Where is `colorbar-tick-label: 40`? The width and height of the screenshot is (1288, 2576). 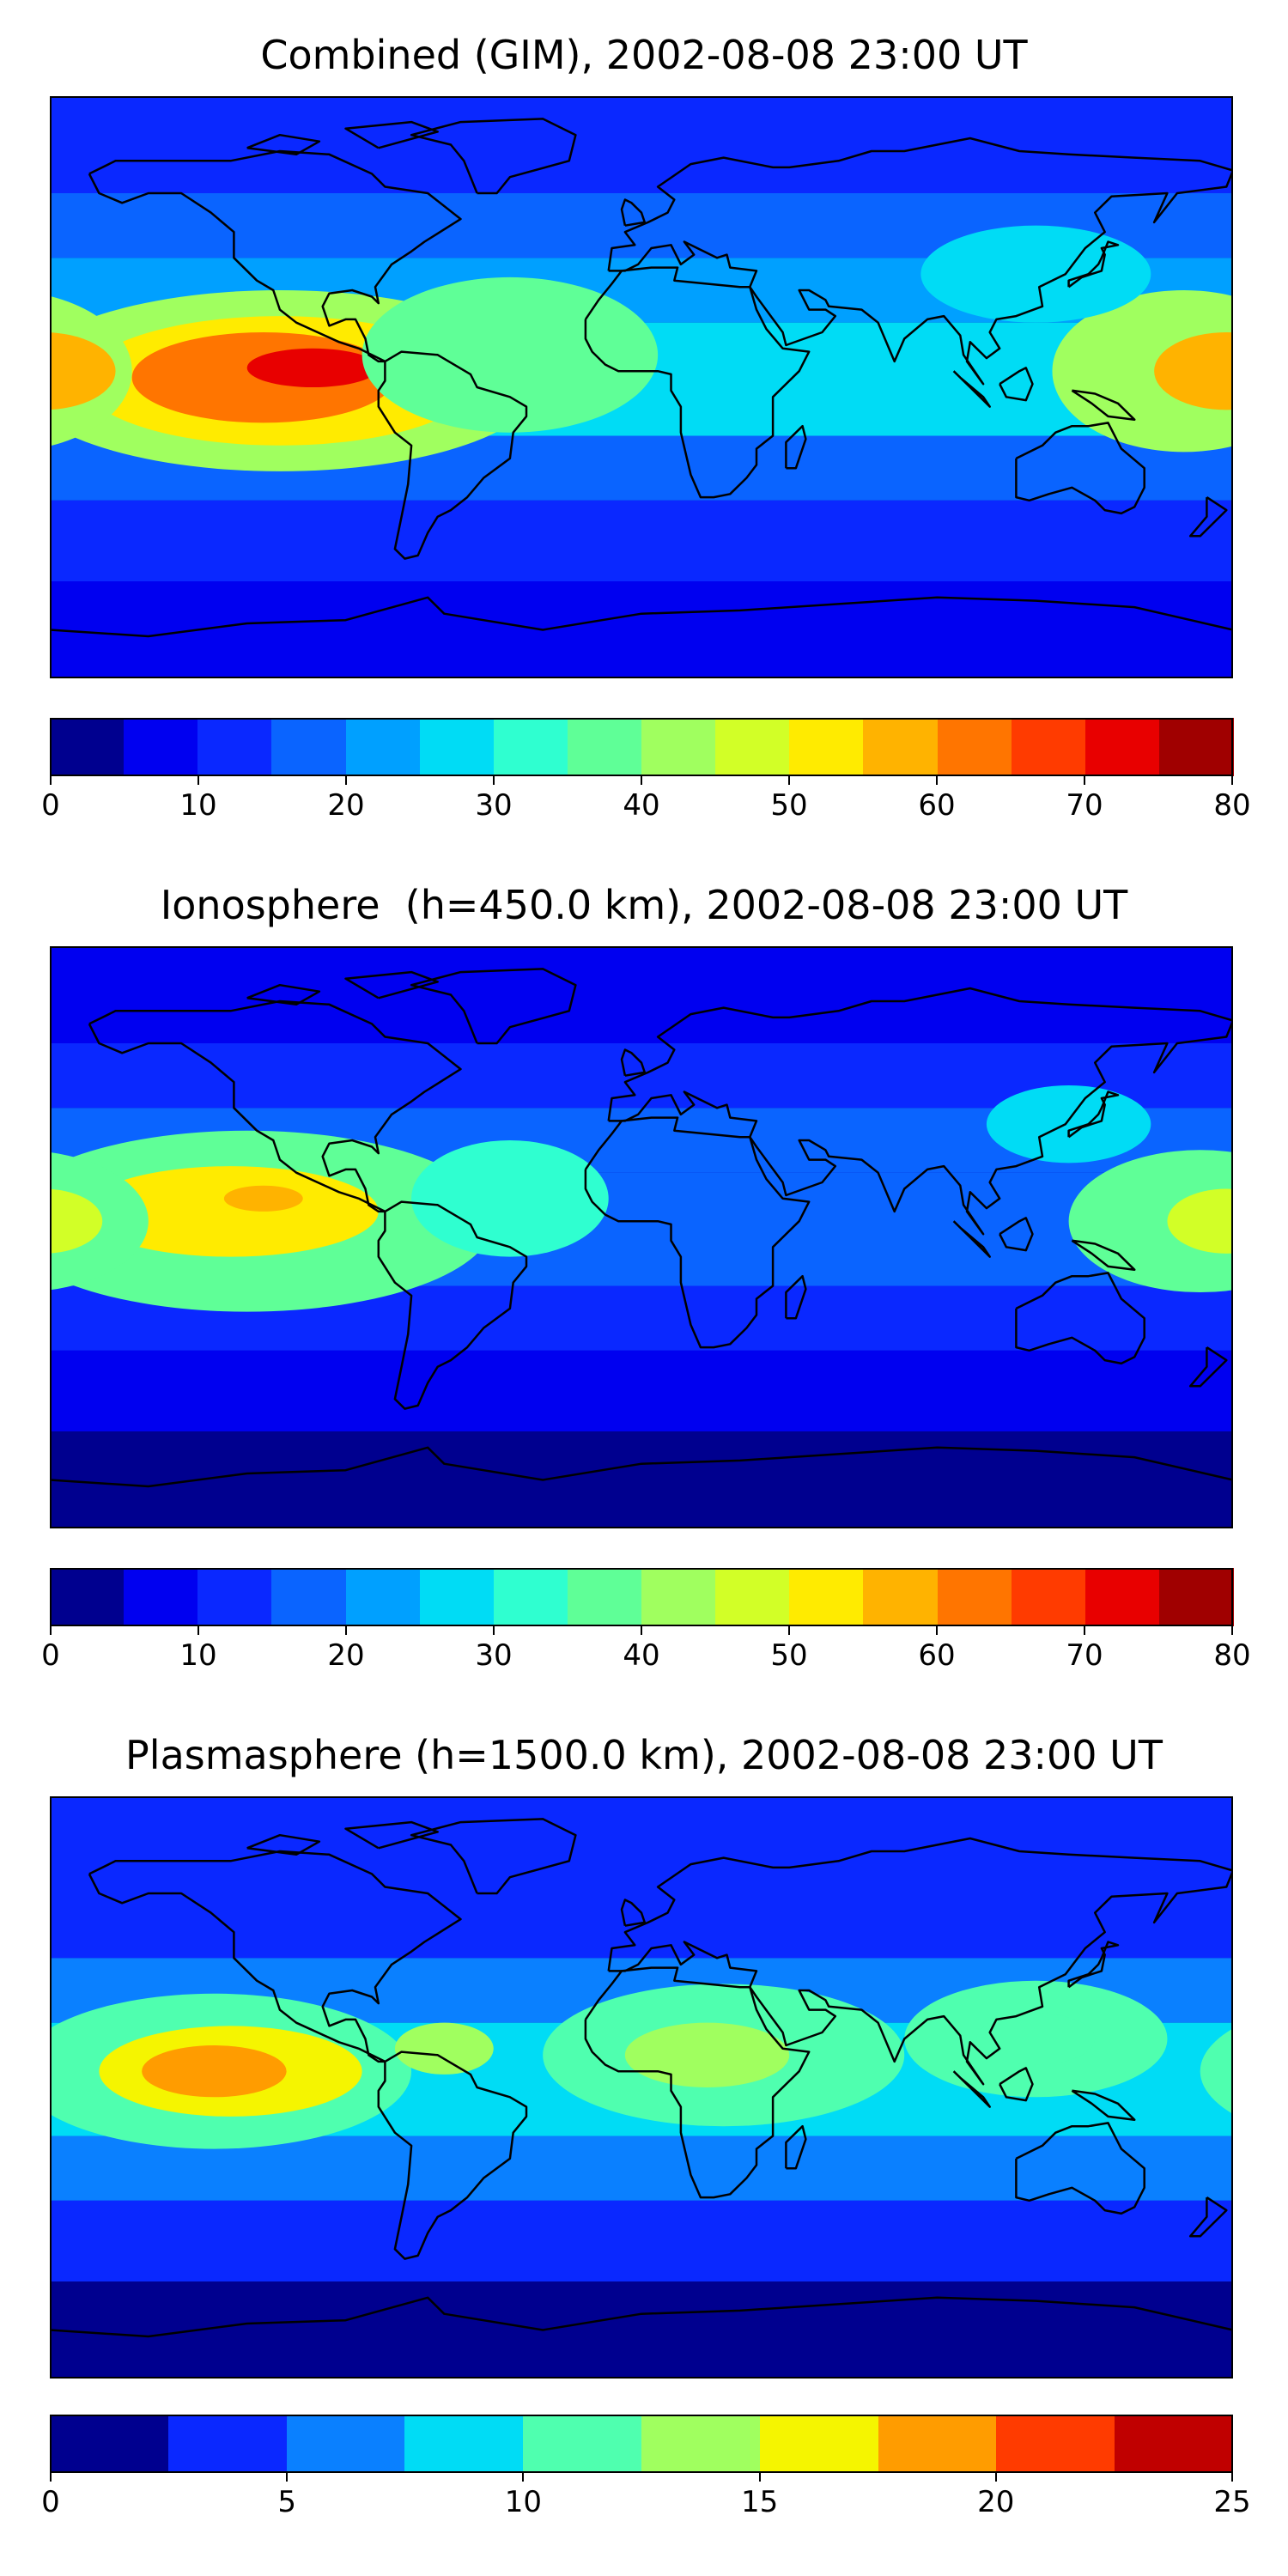 colorbar-tick-label: 40 is located at coordinates (641, 1656).